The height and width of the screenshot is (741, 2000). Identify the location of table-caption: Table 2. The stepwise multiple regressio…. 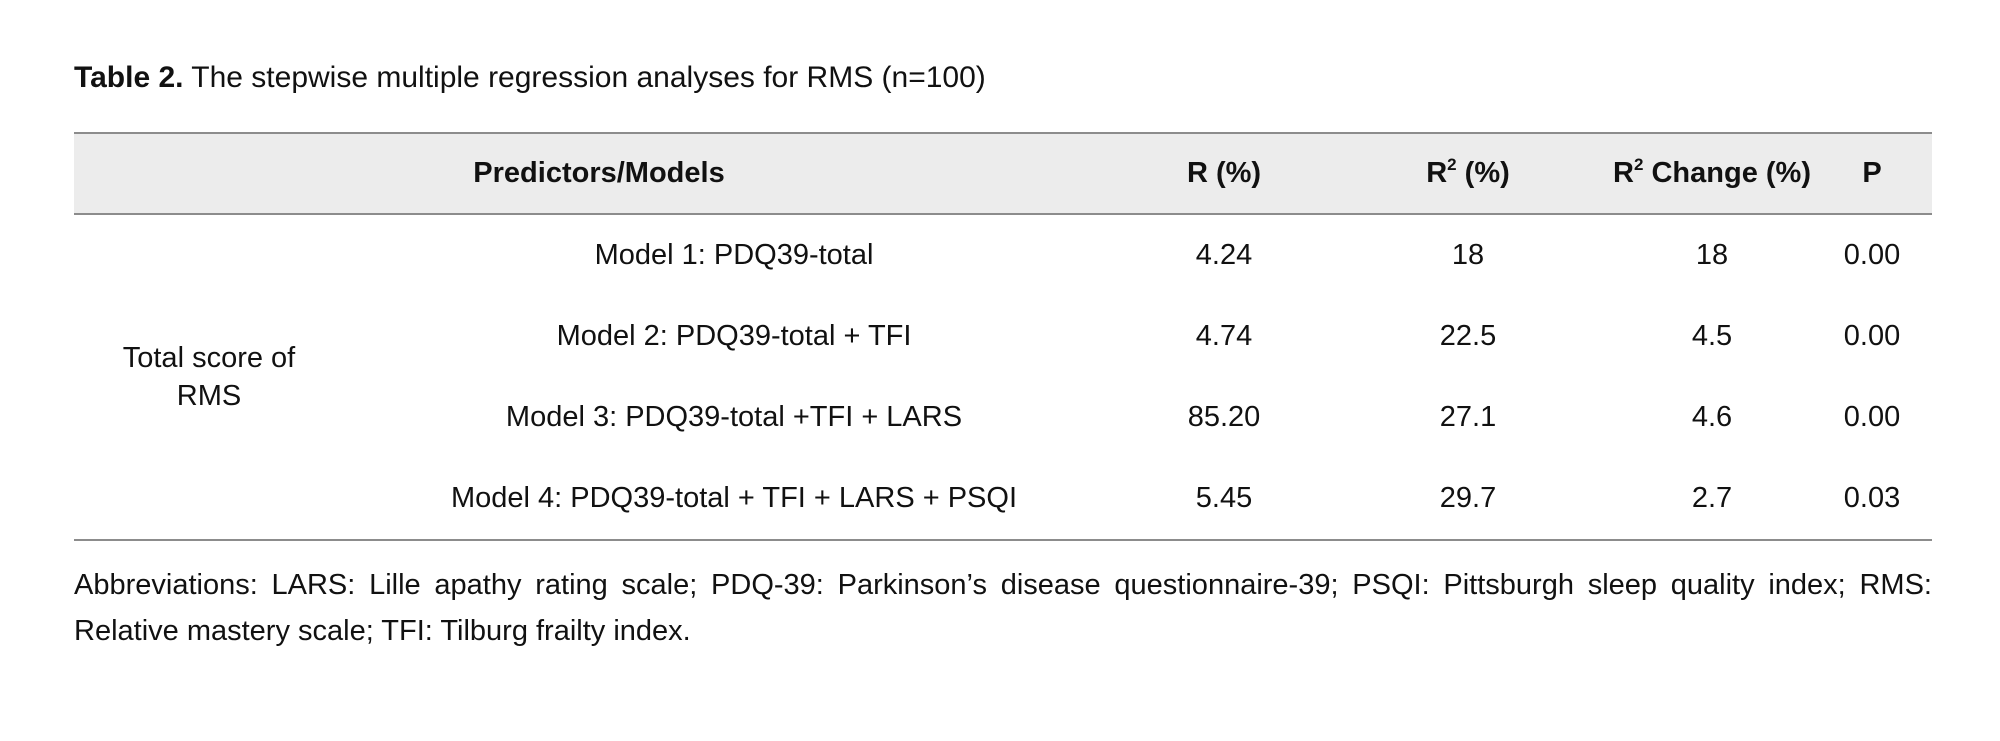
(530, 78).